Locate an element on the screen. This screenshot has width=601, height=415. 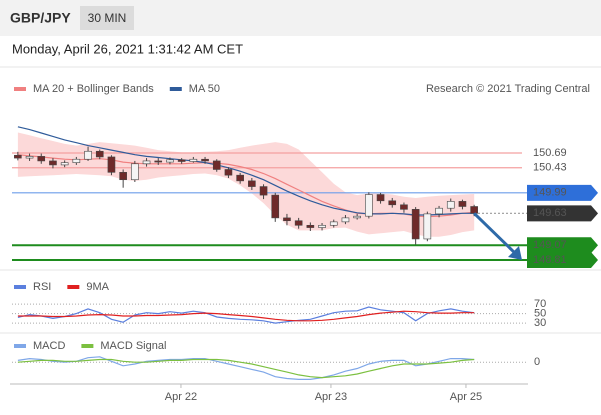
legend-label: MACD Signal is located at coordinates (133, 346).